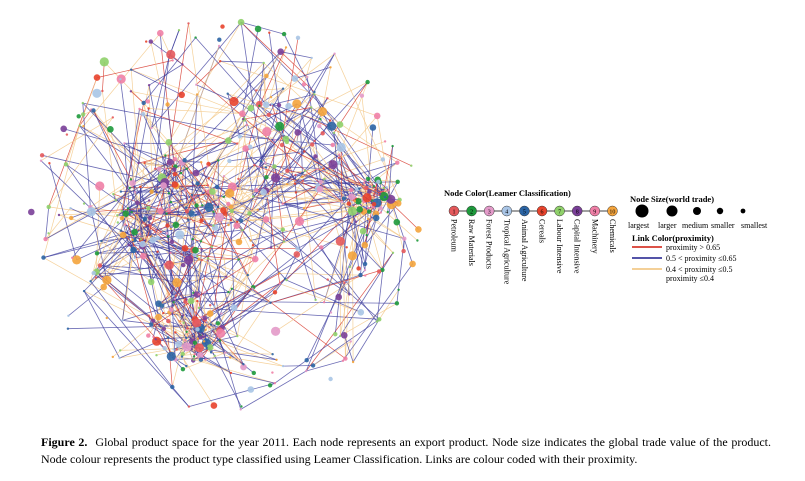  Describe the element at coordinates (642, 211) in the screenshot. I see `size-dot-largest` at that location.